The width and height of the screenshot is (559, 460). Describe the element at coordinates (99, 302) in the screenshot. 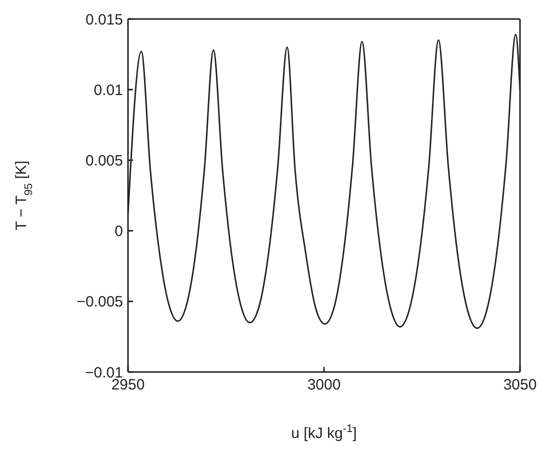

I see `y-tick-label: −0.005` at that location.